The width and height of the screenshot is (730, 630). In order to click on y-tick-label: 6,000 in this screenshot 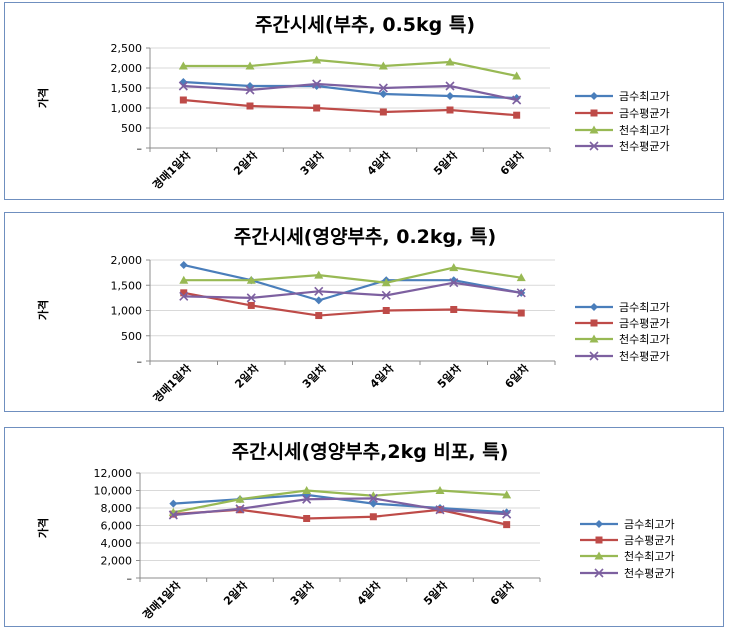, I will do `click(117, 526)`.